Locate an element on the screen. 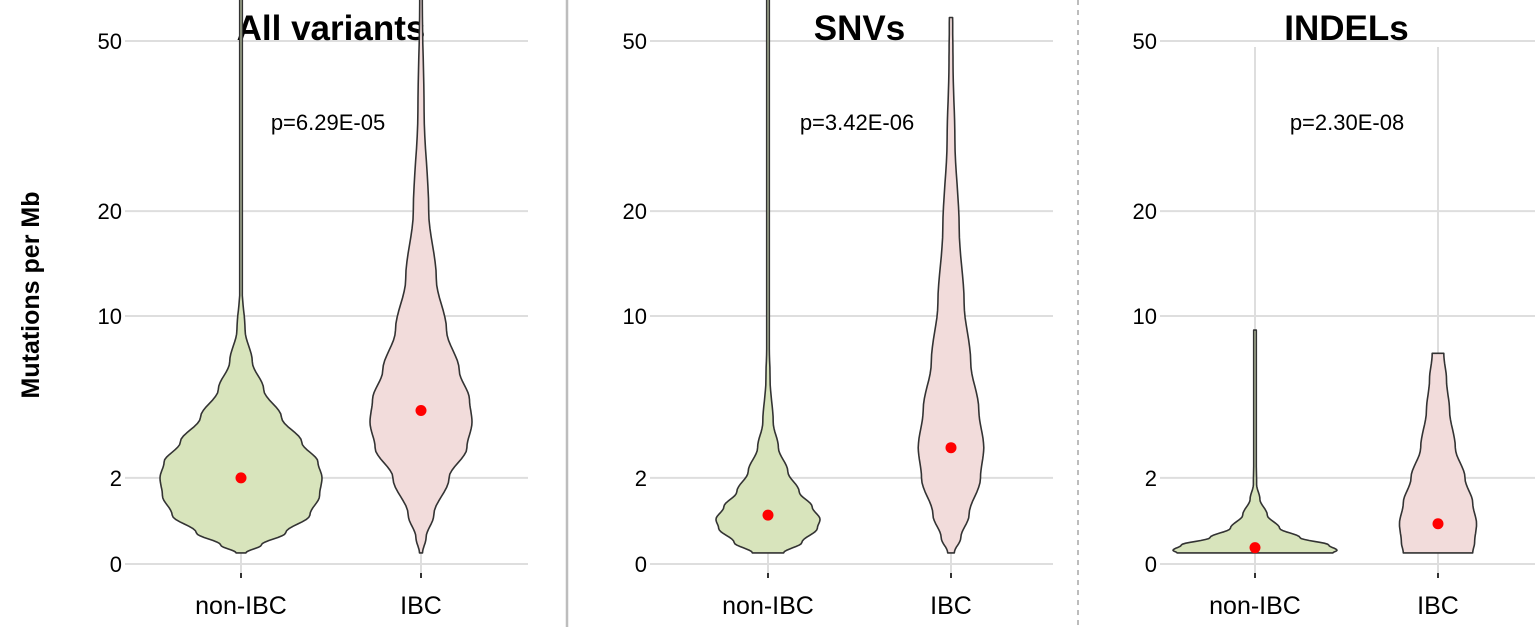 The width and height of the screenshot is (1535, 627). p-value-annotation: p=3.42E-06 is located at coordinates (857, 122).